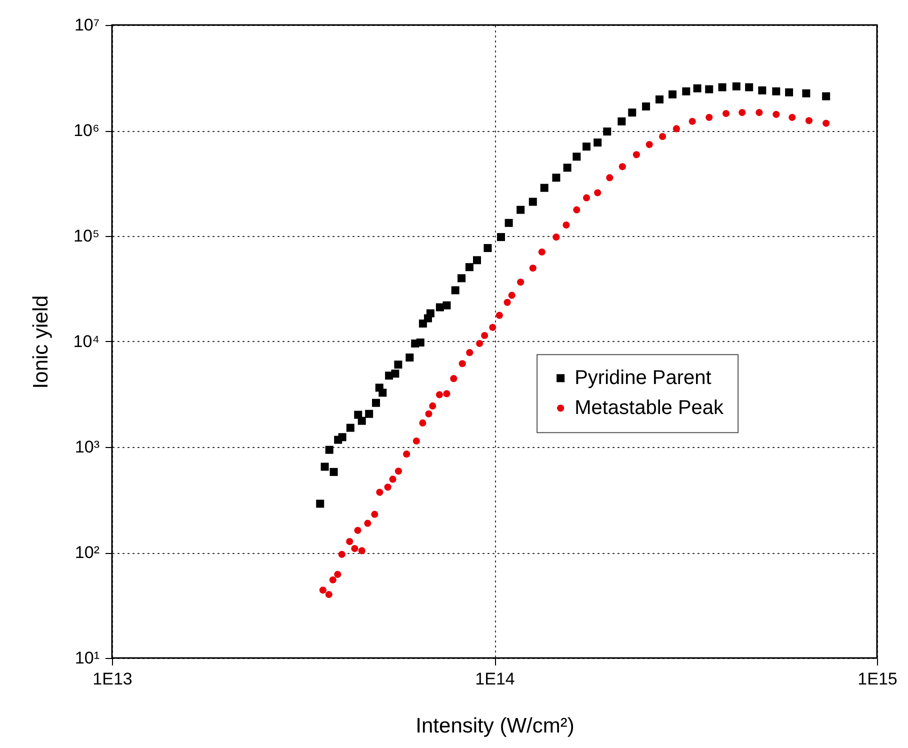  Describe the element at coordinates (87, 658) in the screenshot. I see `y-tick-label: 10¹` at that location.